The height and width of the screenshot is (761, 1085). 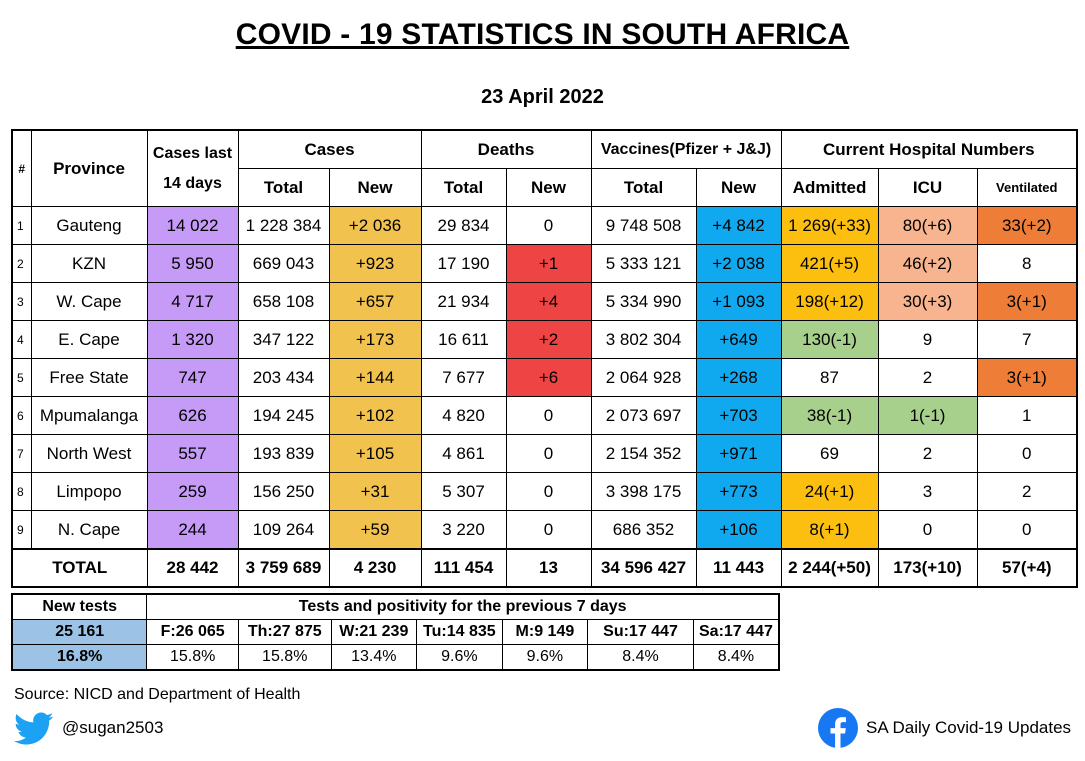 I want to click on header-cases-14-days: Cases last 14 days, so click(x=192, y=168).